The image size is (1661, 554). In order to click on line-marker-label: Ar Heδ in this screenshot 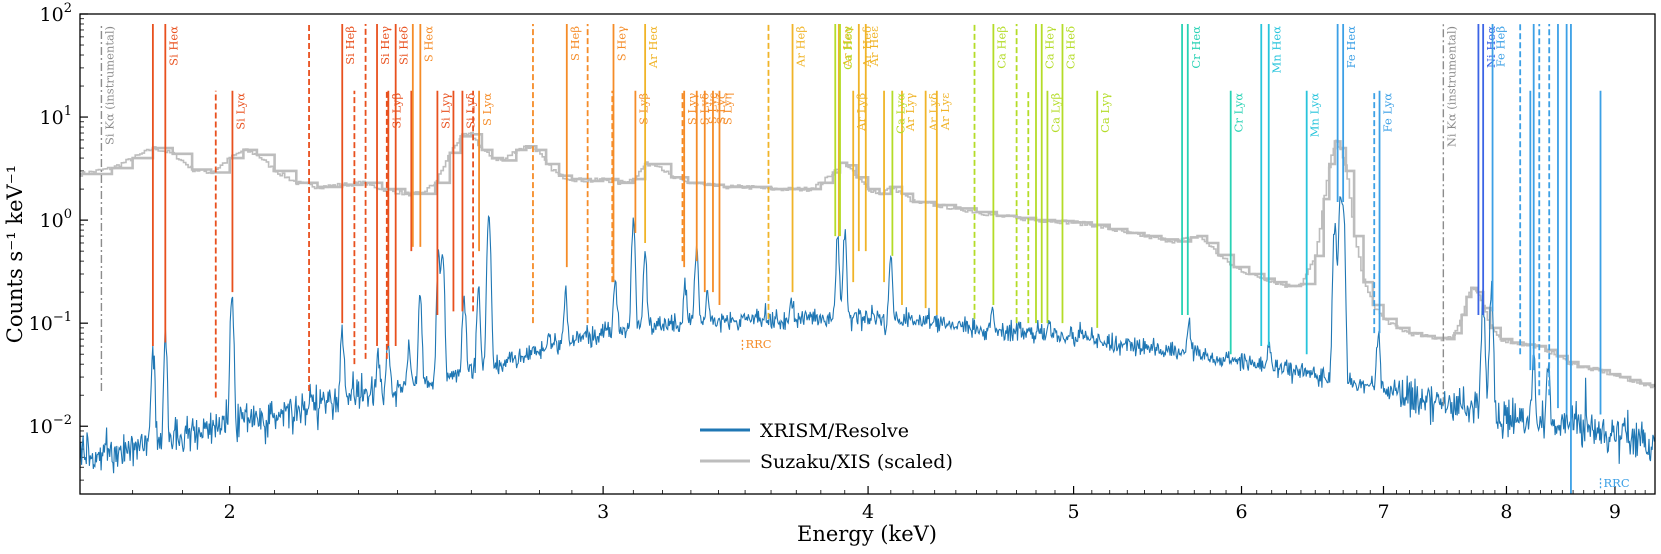, I will do `click(867, 47)`.